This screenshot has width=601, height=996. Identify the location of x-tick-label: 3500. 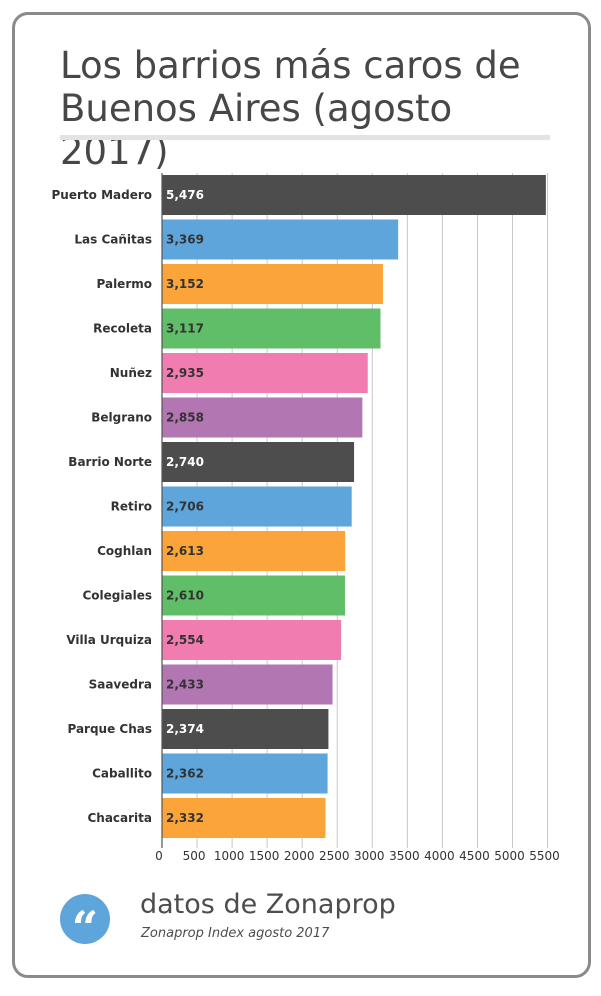
(404, 856).